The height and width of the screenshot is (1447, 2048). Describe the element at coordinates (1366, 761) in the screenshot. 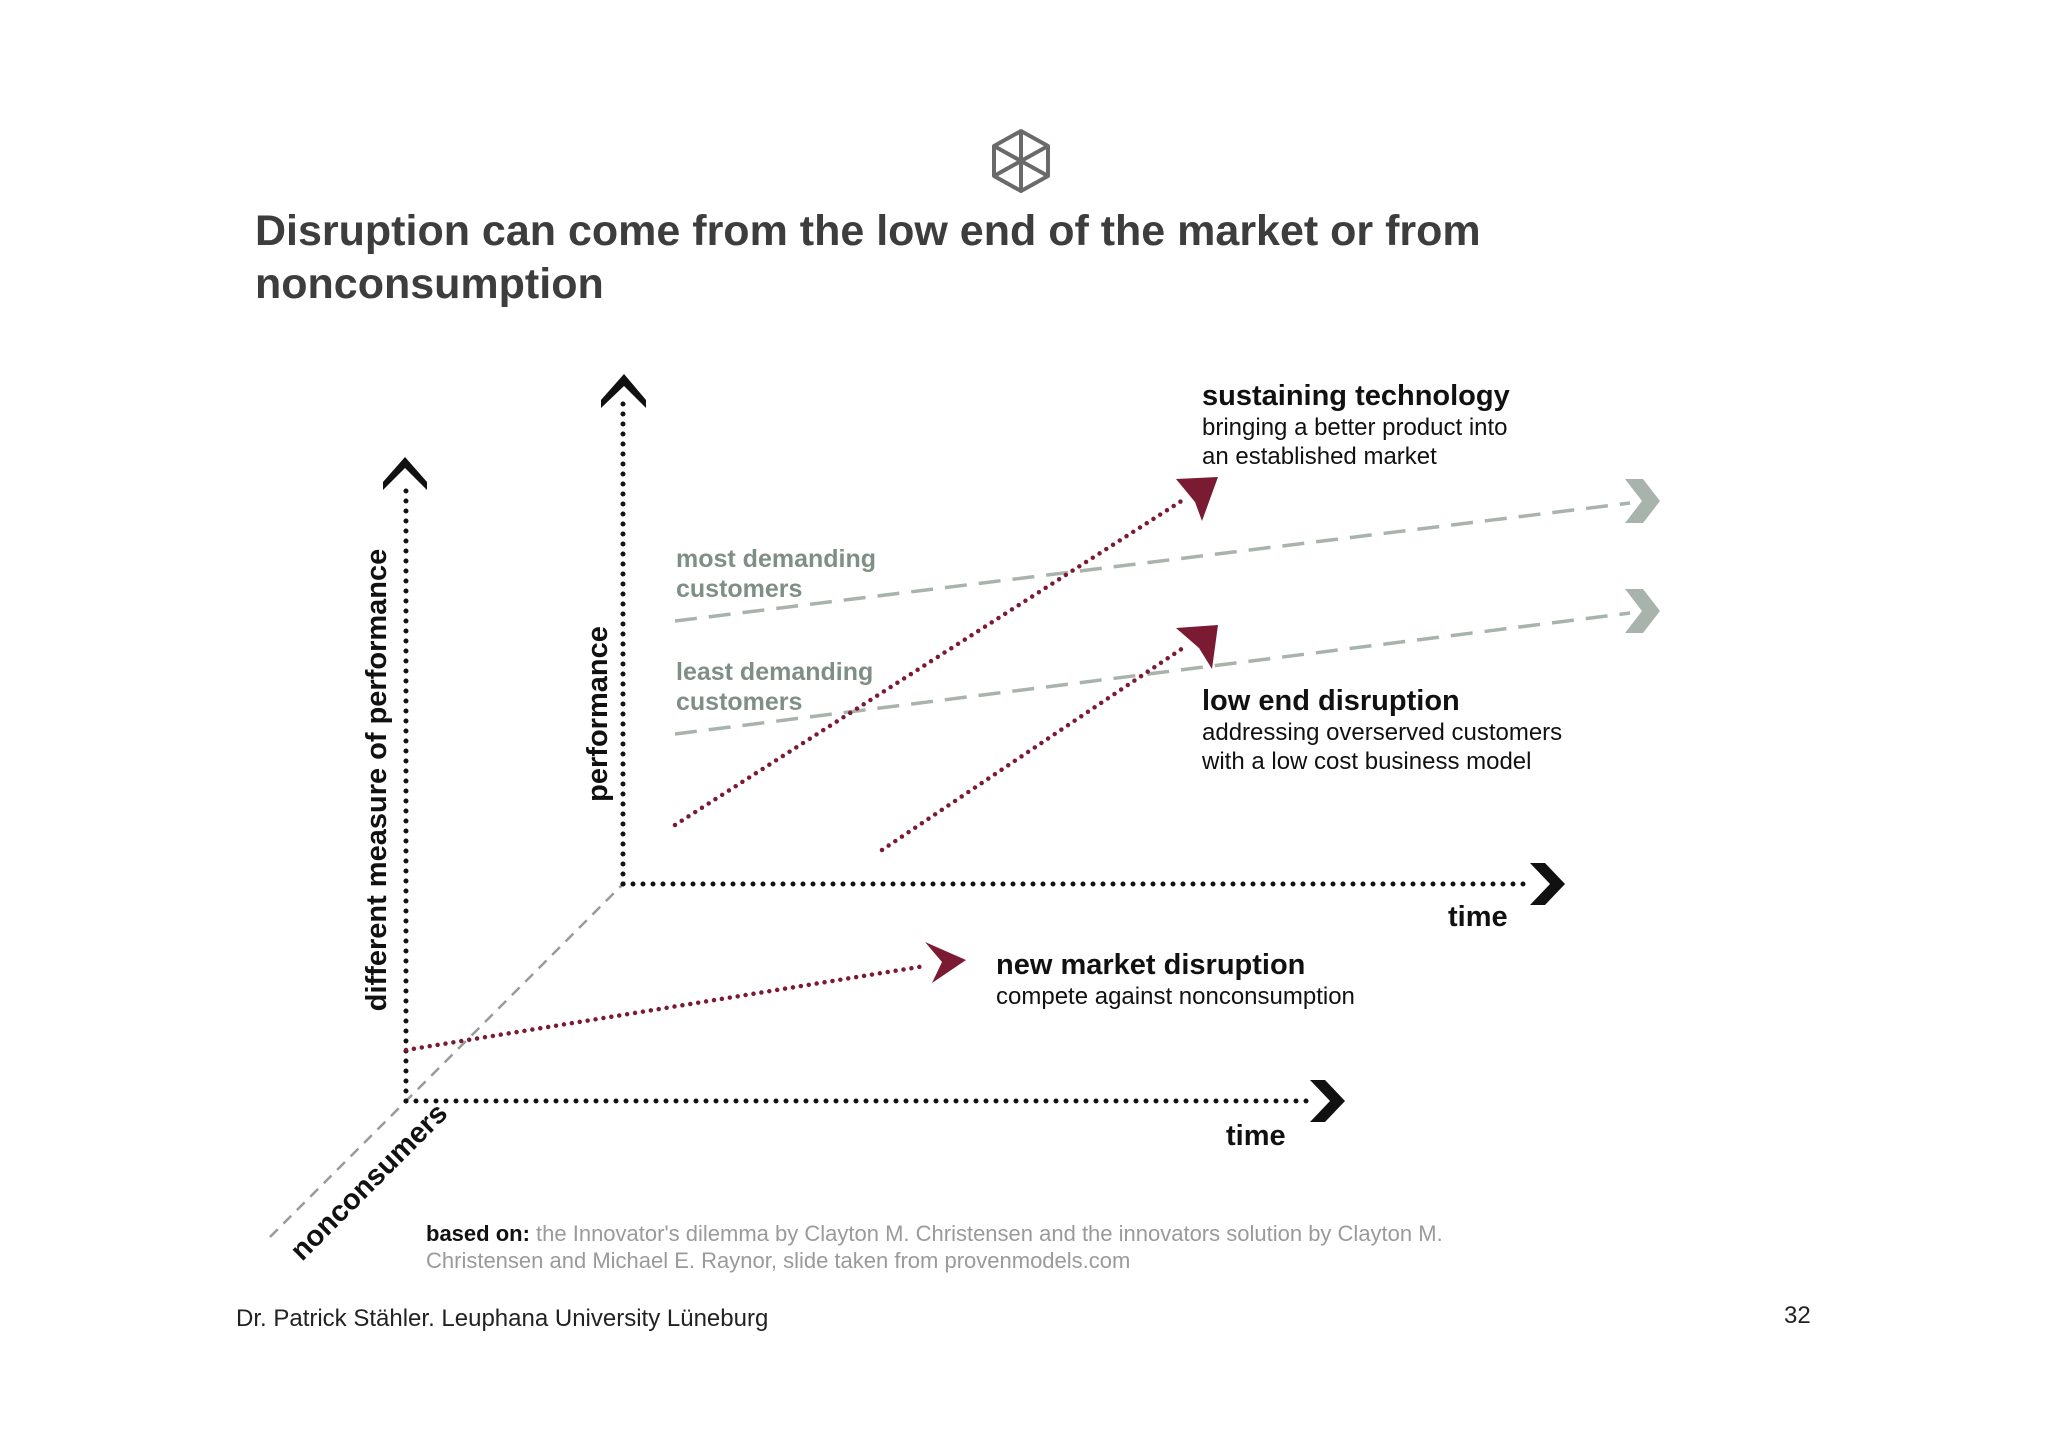

I see `low-end-disruption-desc-line2: with a low cost business model` at that location.